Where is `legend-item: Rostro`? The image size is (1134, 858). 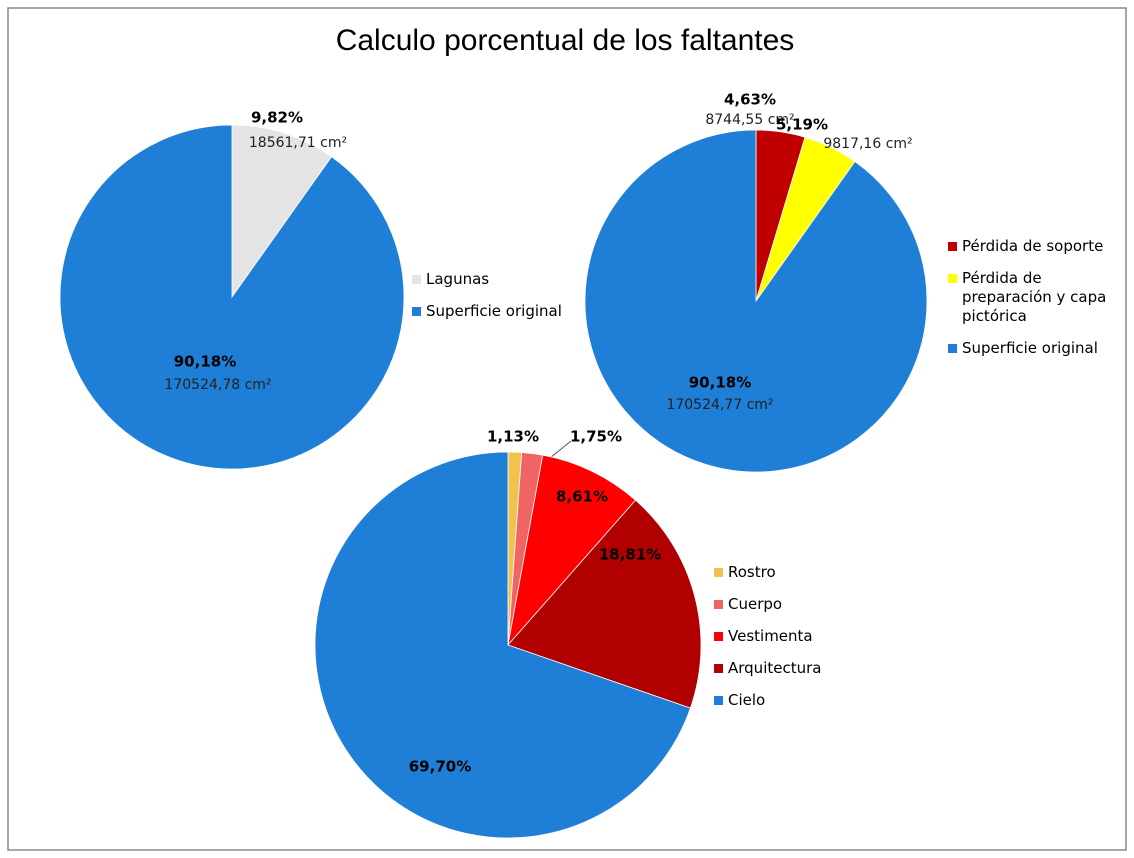
legend-item: Rostro is located at coordinates (794, 572).